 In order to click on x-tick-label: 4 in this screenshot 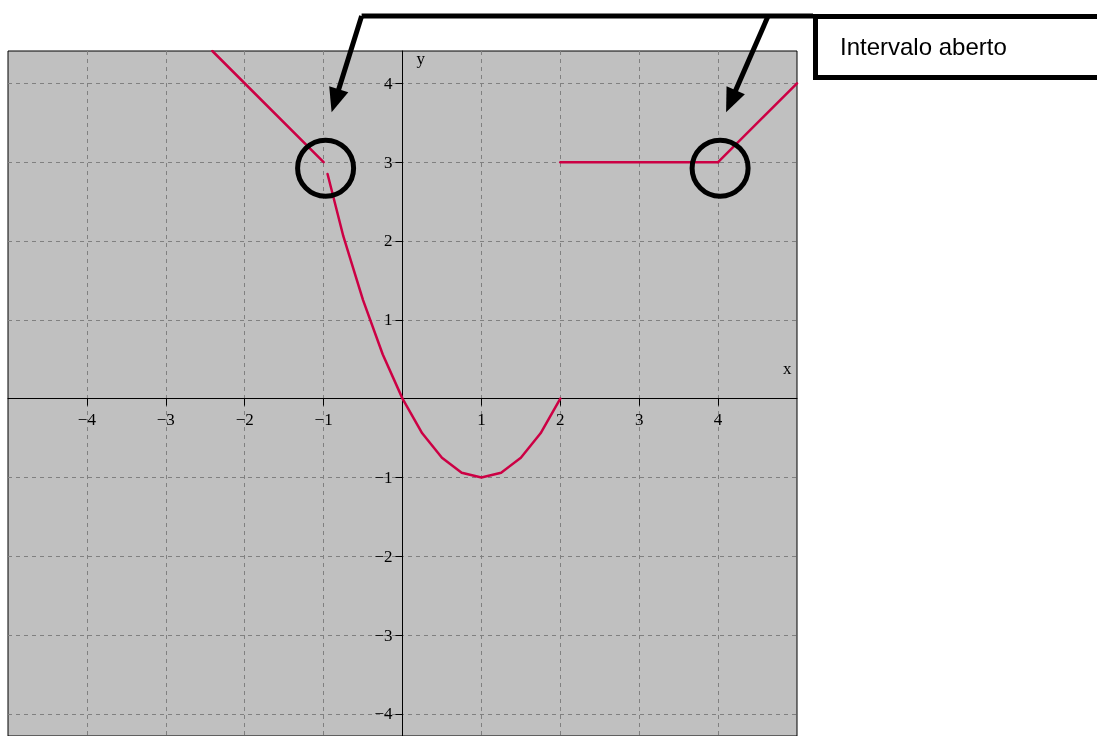, I will do `click(718, 419)`.